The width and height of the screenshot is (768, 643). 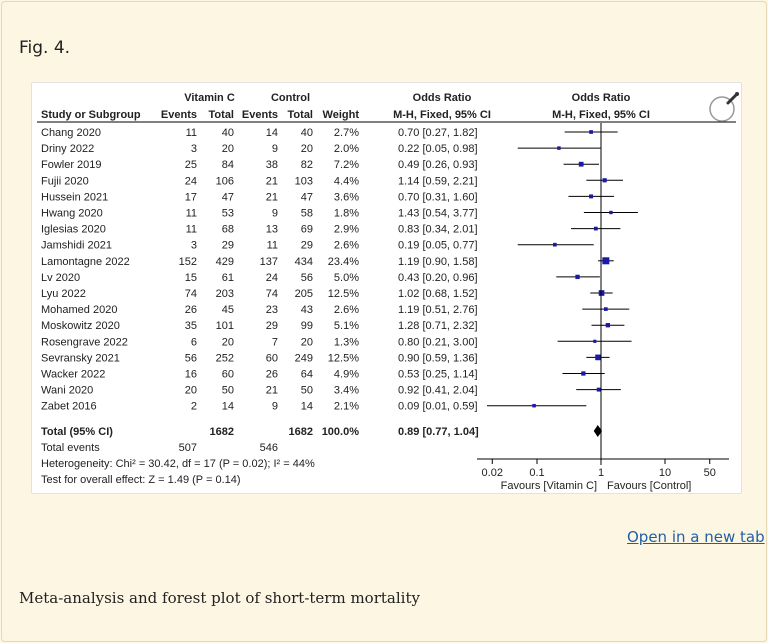 What do you see at coordinates (225, 262) in the screenshot?
I see `total-vitc: 429` at bounding box center [225, 262].